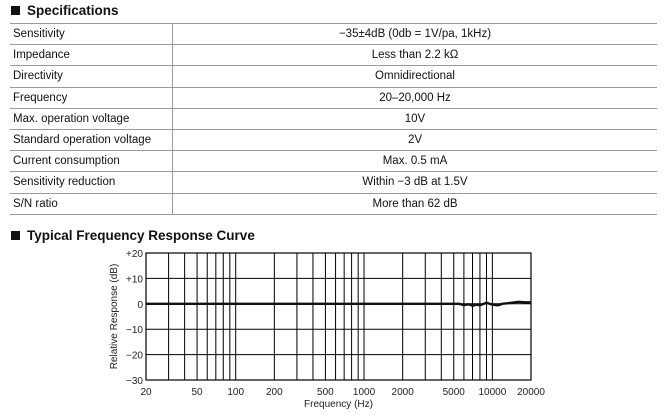  I want to click on spec-row: Current consumption Max. 0.5 mA, so click(333, 161).